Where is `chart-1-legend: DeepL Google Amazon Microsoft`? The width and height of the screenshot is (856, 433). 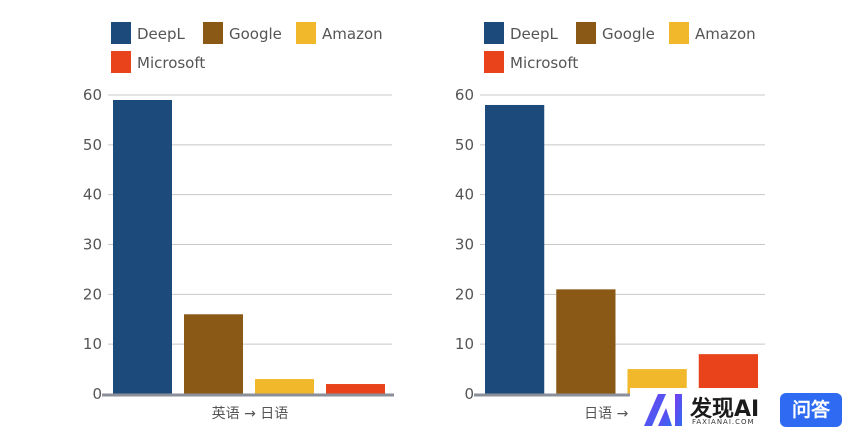 chart-1-legend: DeepL Google Amazon Microsoft is located at coordinates (247, 47).